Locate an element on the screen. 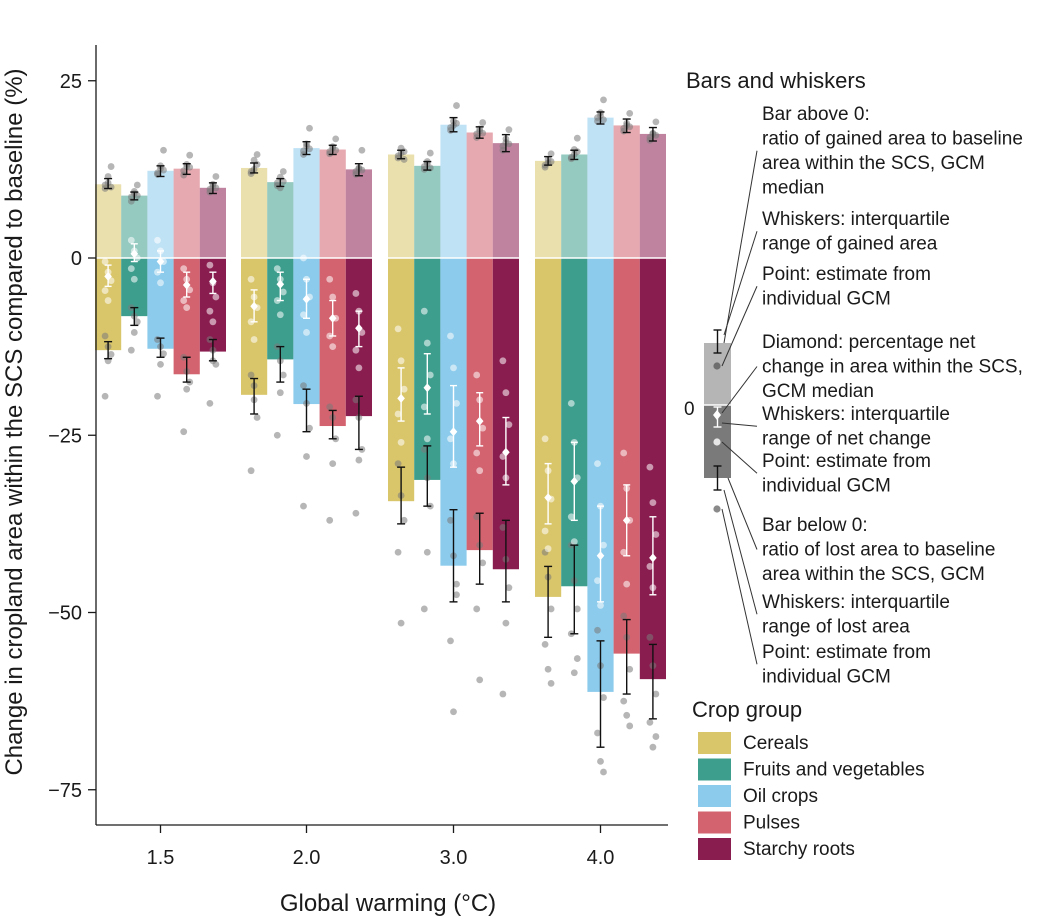 The image size is (1063, 918). y-tick-label: 25 is located at coordinates (71, 82).